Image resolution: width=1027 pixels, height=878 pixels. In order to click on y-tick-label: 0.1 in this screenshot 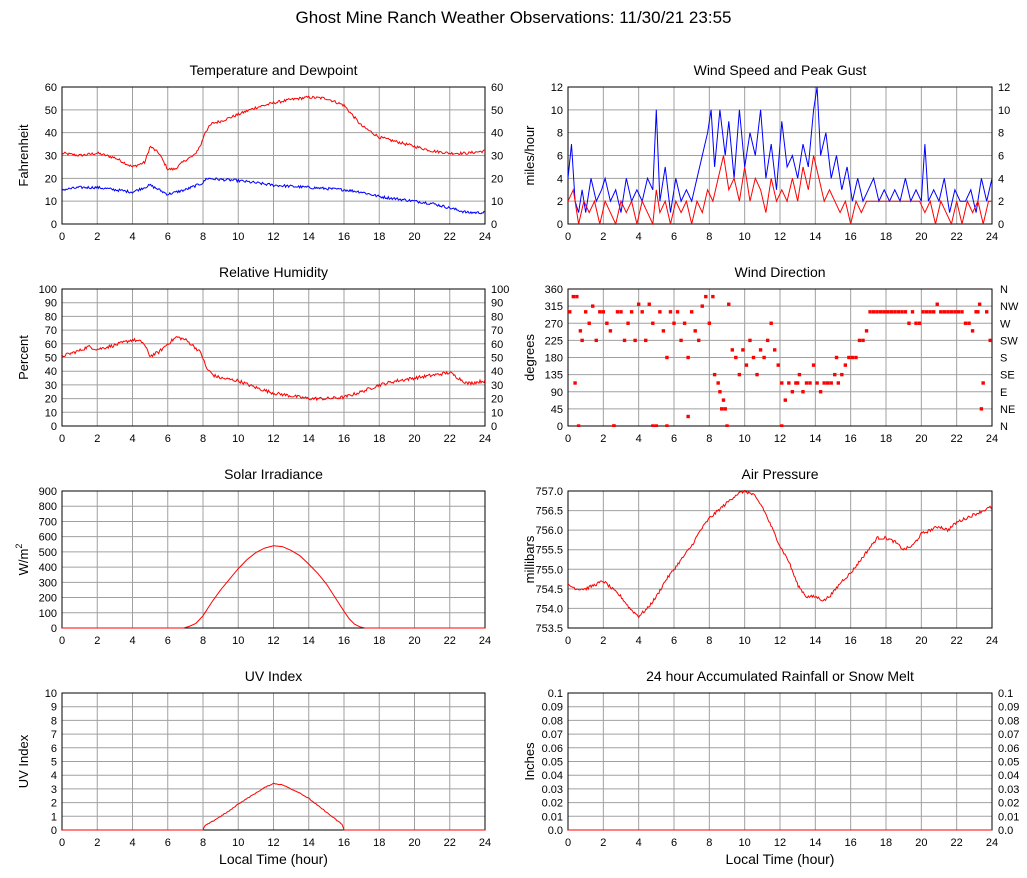, I will do `click(555, 694)`.